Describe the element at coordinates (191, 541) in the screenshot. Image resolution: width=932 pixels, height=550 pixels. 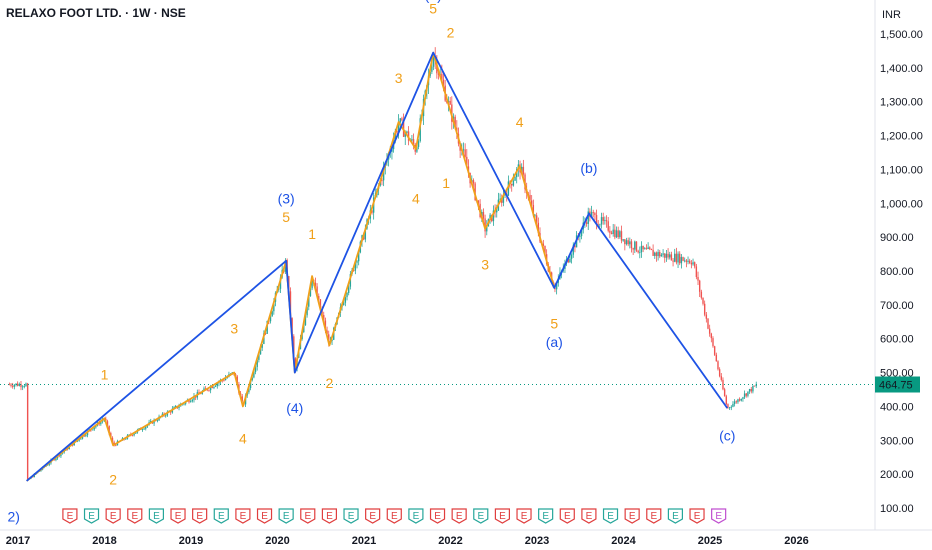
I see `x-tick-label: 2019` at that location.